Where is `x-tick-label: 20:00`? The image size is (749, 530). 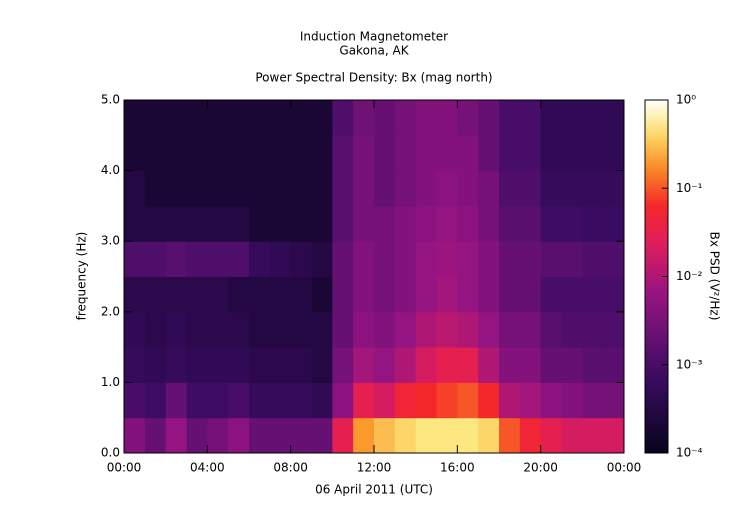
x-tick-label: 20:00 is located at coordinates (540, 468).